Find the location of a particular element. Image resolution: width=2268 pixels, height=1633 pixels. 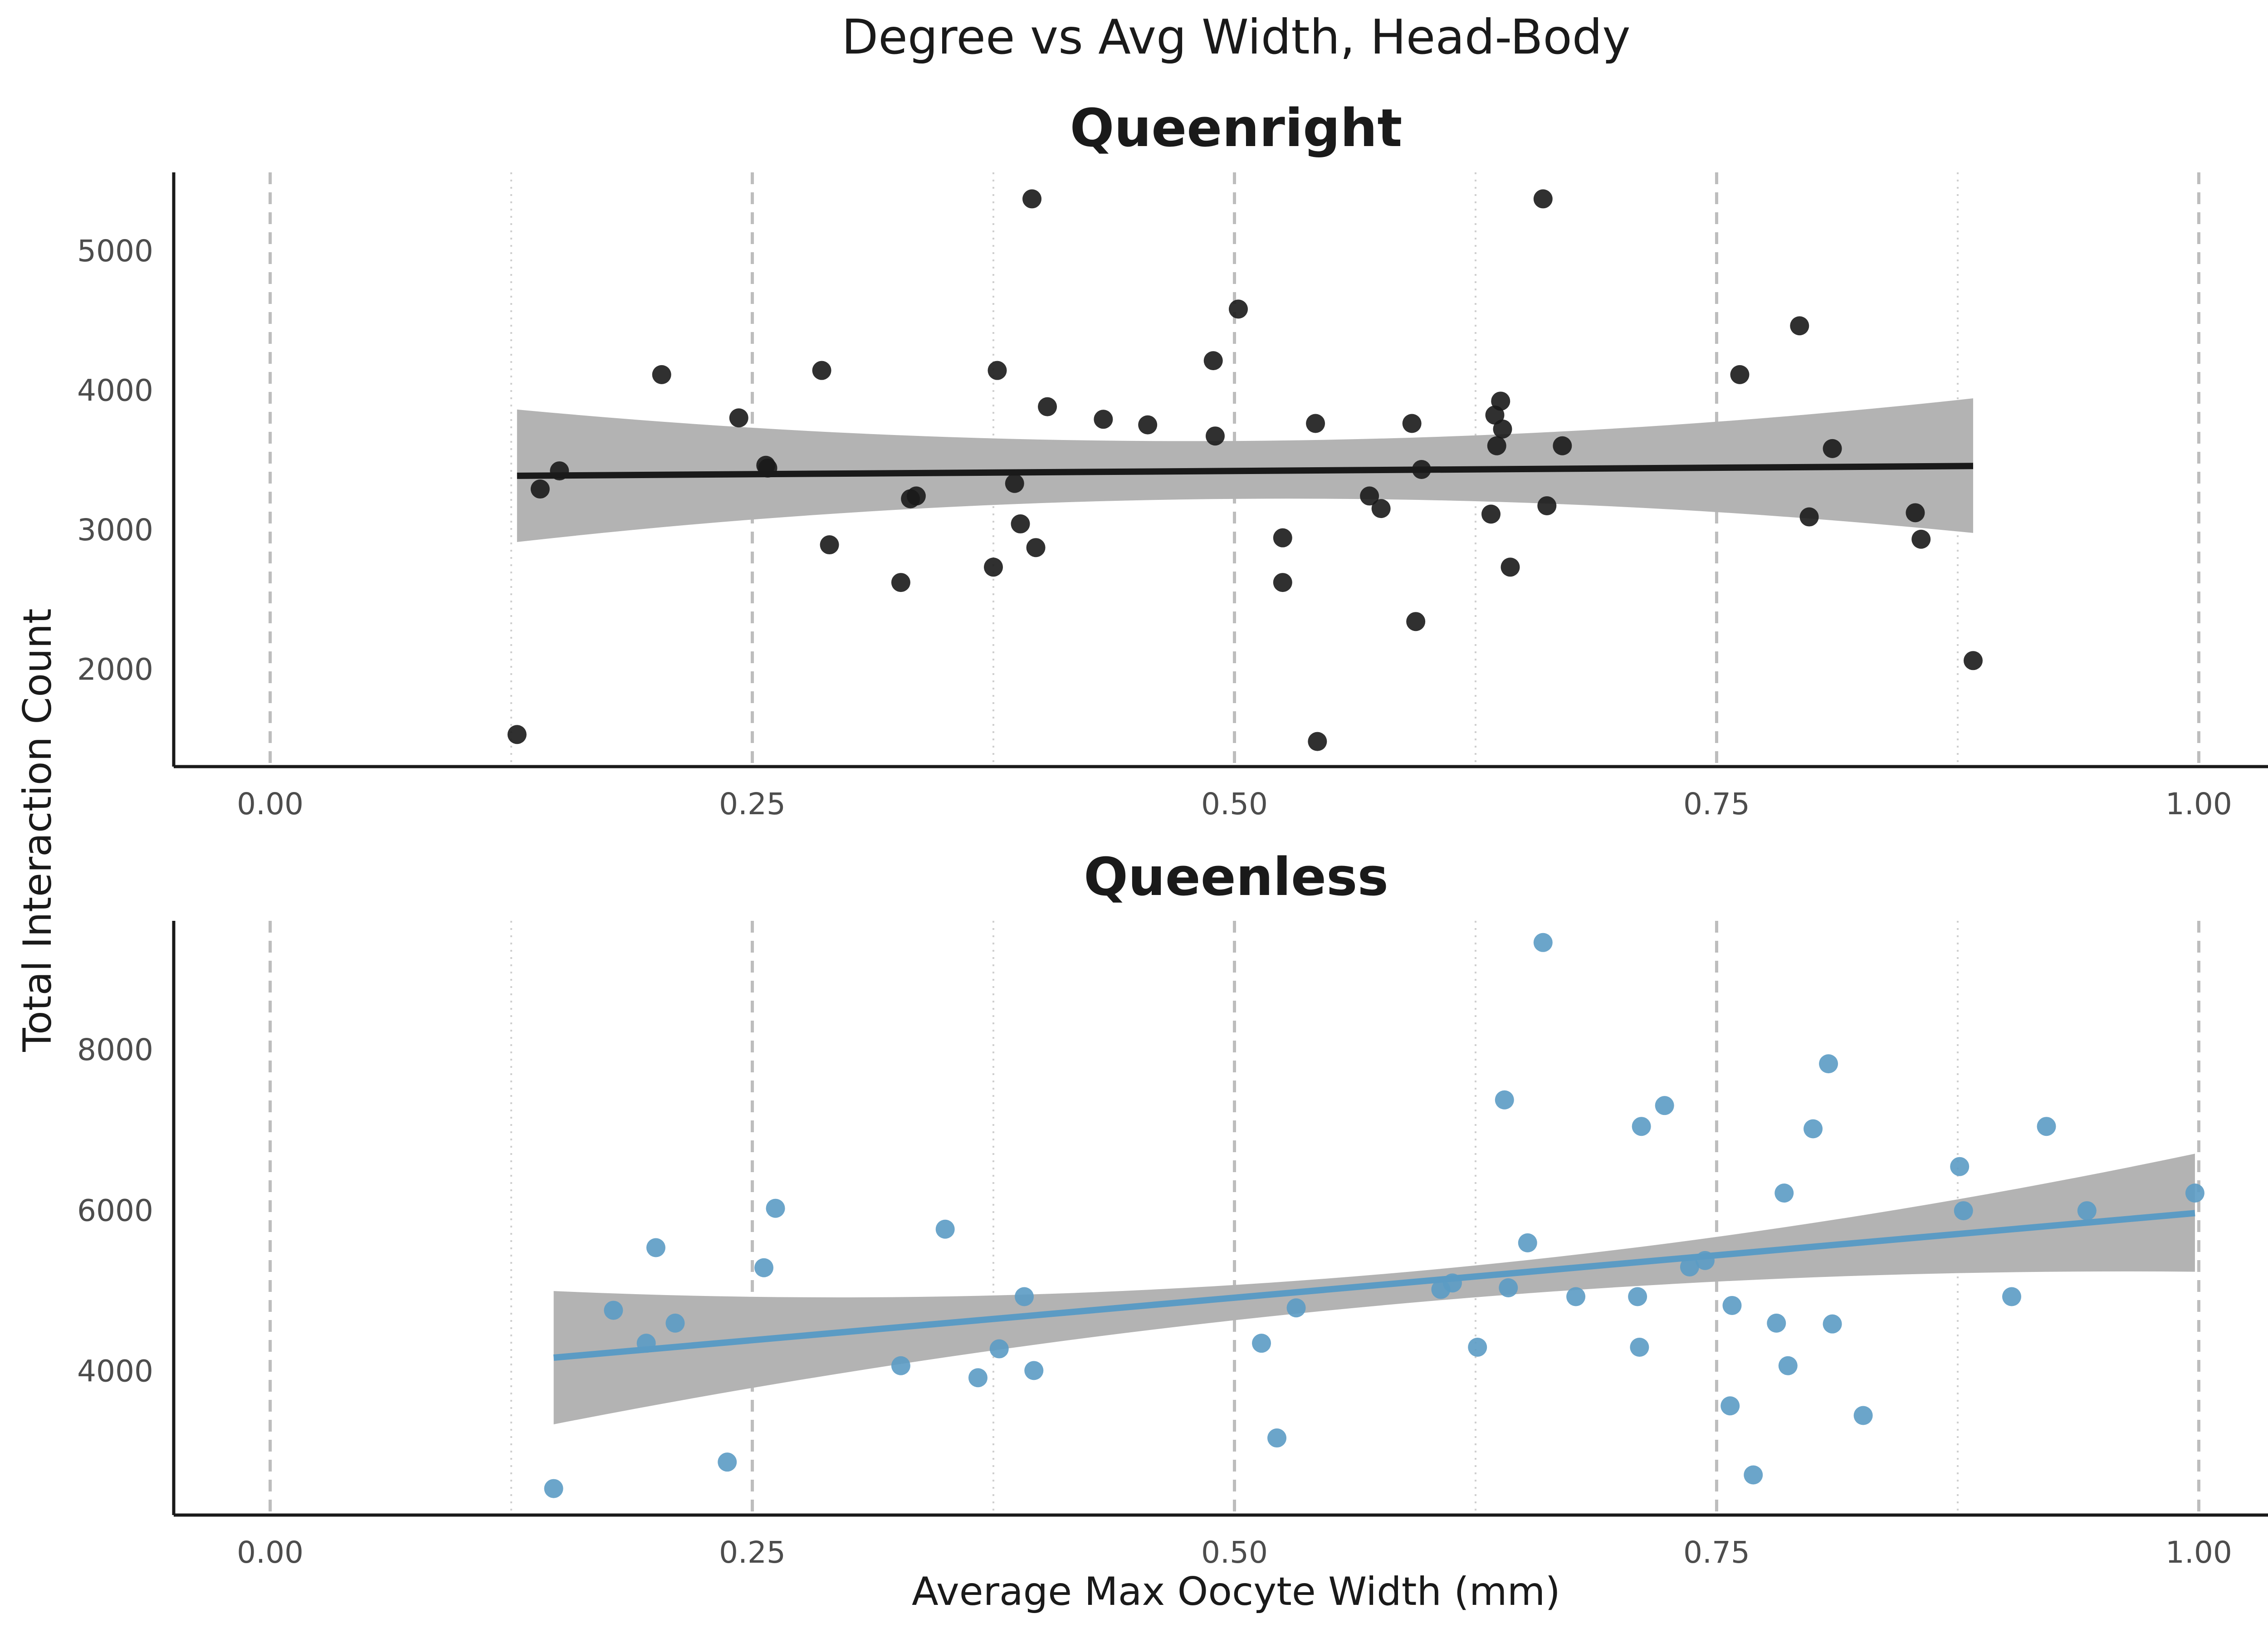

queenright-y-tick-label: 3000 is located at coordinates (115, 530).